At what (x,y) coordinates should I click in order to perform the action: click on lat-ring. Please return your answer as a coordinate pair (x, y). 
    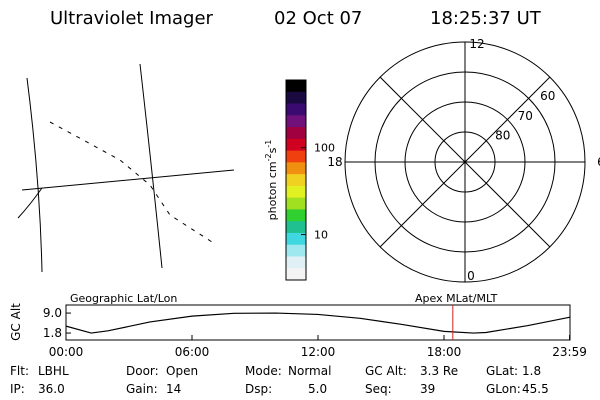
    Looking at the image, I should click on (465, 162).